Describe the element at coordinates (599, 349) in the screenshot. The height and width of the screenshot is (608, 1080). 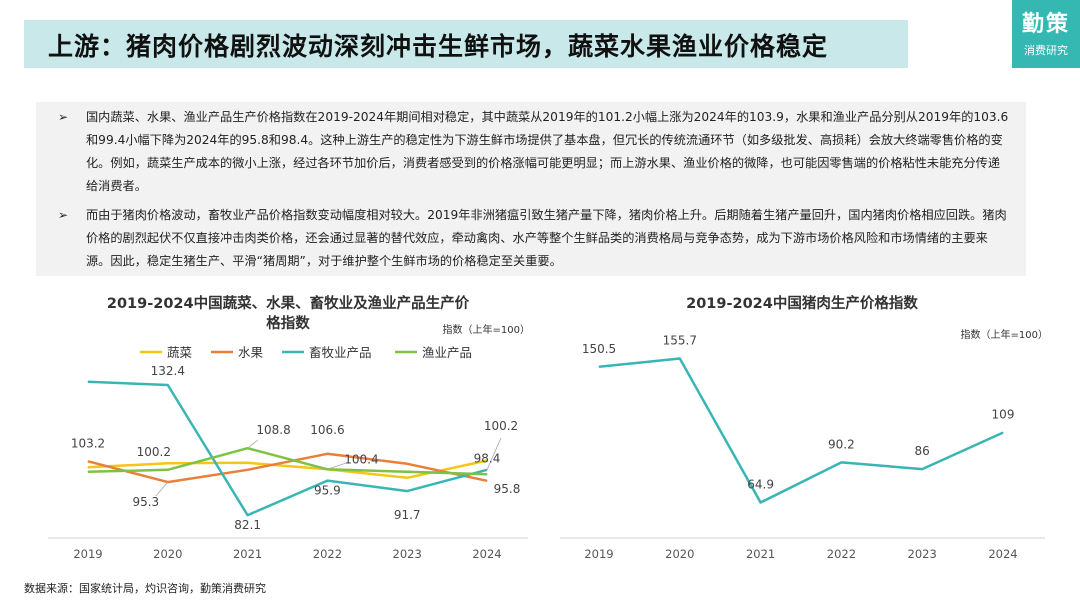
I see `data-label: 150.5` at that location.